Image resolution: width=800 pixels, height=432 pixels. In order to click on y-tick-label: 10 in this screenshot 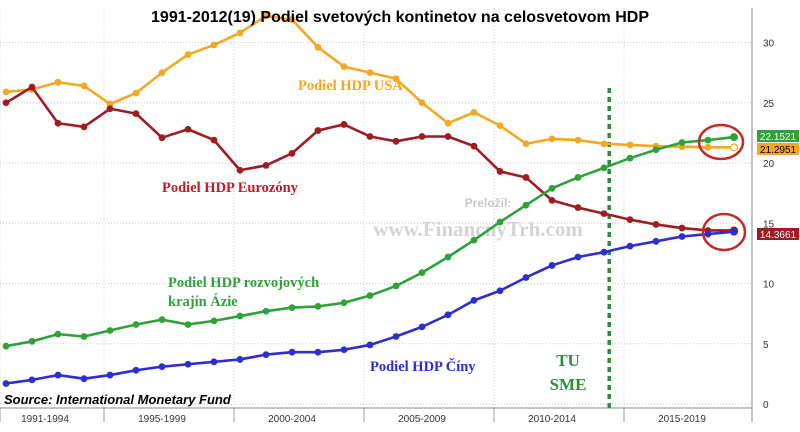, I will do `click(769, 285)`.